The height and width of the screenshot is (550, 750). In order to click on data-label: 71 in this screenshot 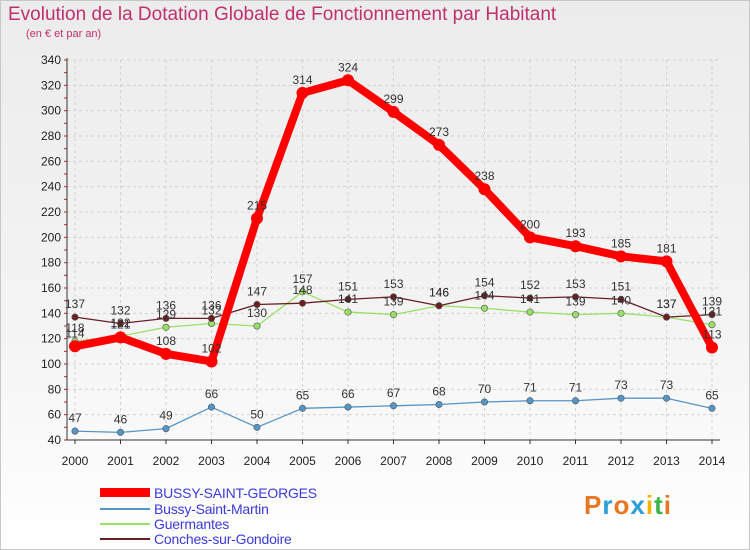, I will do `click(576, 388)`.